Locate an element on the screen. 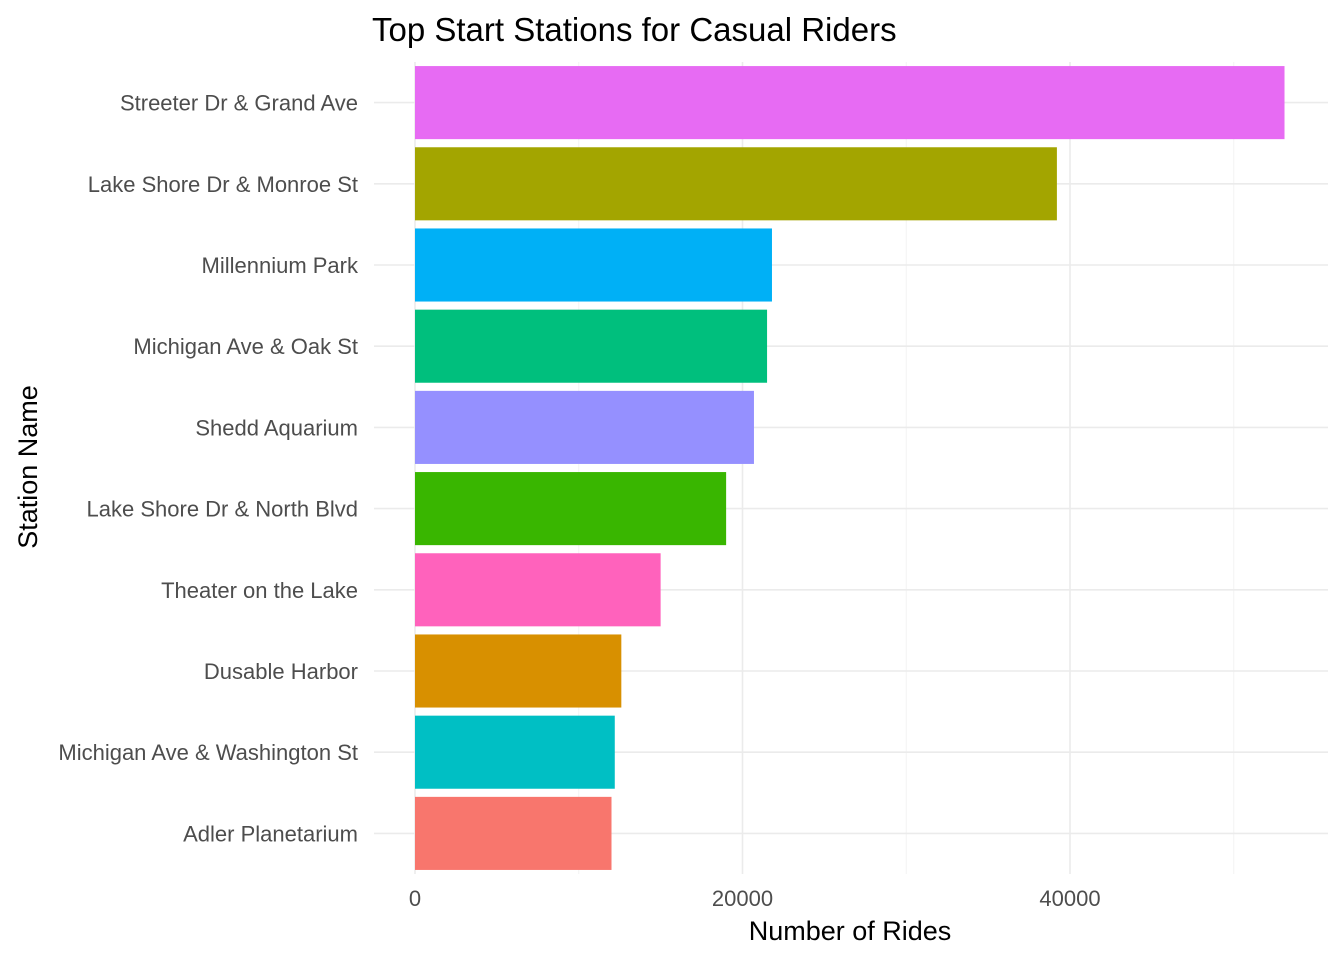 The width and height of the screenshot is (1344, 960). x-axis-title: Number of Rides is located at coordinates (850, 931).